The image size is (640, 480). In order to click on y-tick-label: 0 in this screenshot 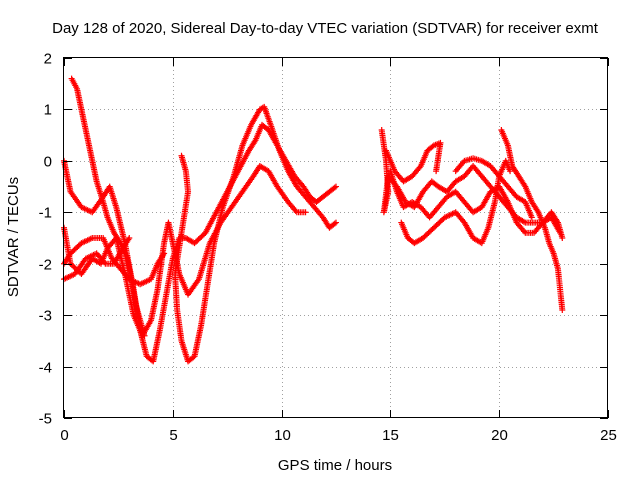, I will do `click(48, 162)`.